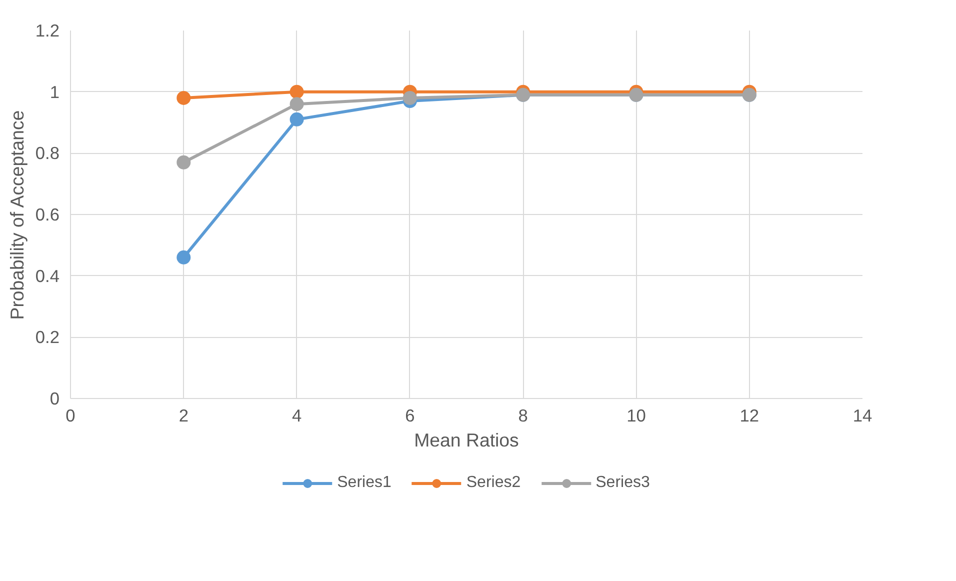 This screenshot has width=956, height=581. What do you see at coordinates (523, 416) in the screenshot?
I see `x-tick-label: 8` at bounding box center [523, 416].